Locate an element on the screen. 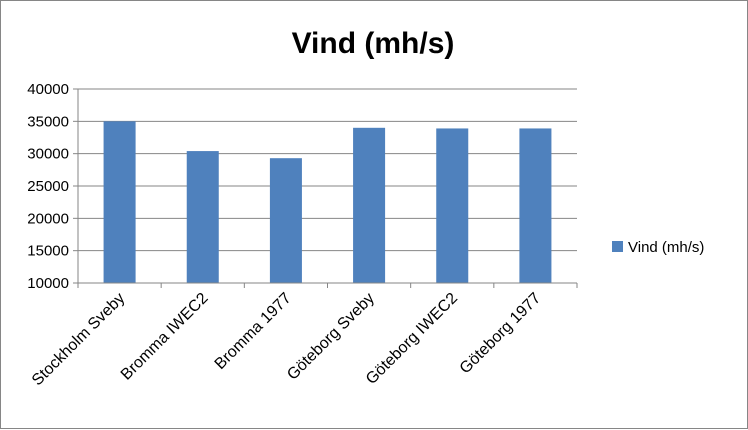  y-tick-label: 10000 is located at coordinates (48, 283).